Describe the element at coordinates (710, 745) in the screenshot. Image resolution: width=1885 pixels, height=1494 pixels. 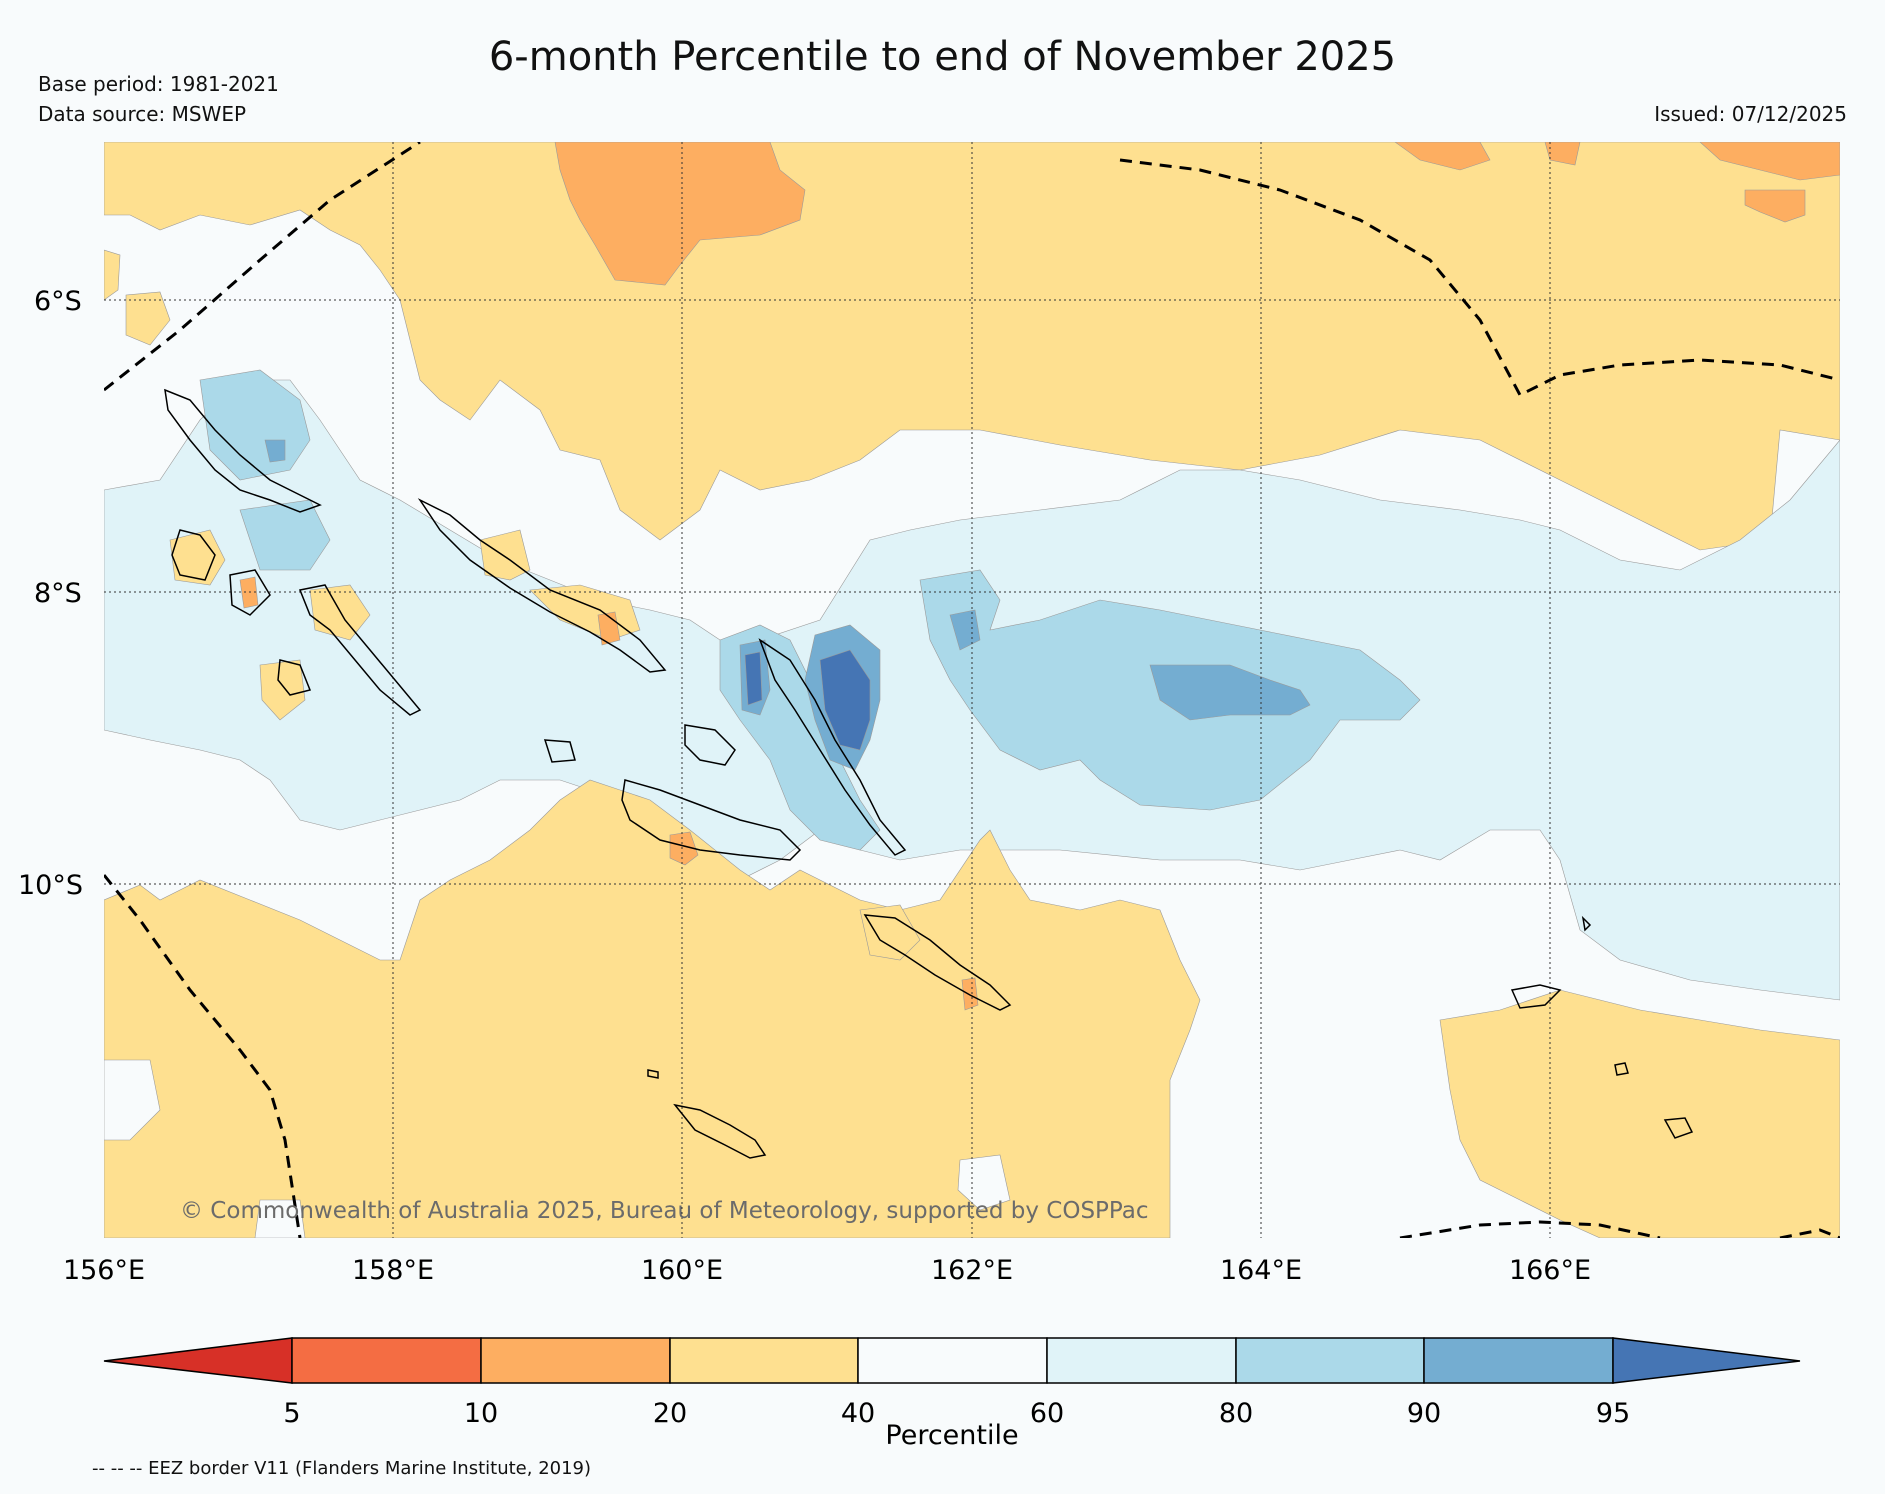
I see `coast-ngella` at that location.